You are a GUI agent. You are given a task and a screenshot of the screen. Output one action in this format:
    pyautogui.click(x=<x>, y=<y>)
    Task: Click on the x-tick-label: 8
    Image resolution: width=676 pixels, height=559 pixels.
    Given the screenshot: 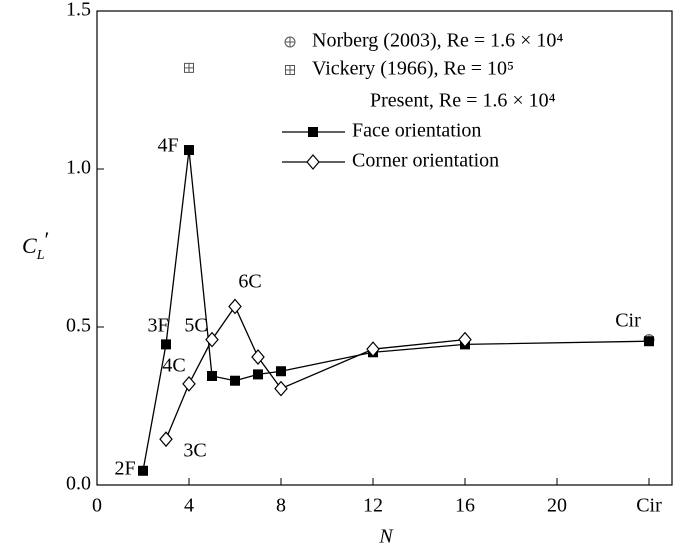 What is the action you would take?
    pyautogui.click(x=281, y=506)
    